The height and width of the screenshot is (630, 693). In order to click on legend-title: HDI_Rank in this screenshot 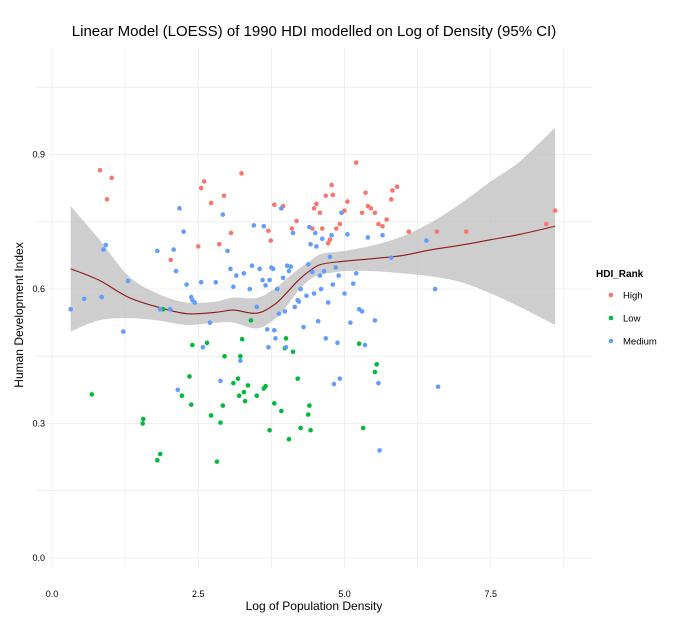, I will do `click(620, 274)`.